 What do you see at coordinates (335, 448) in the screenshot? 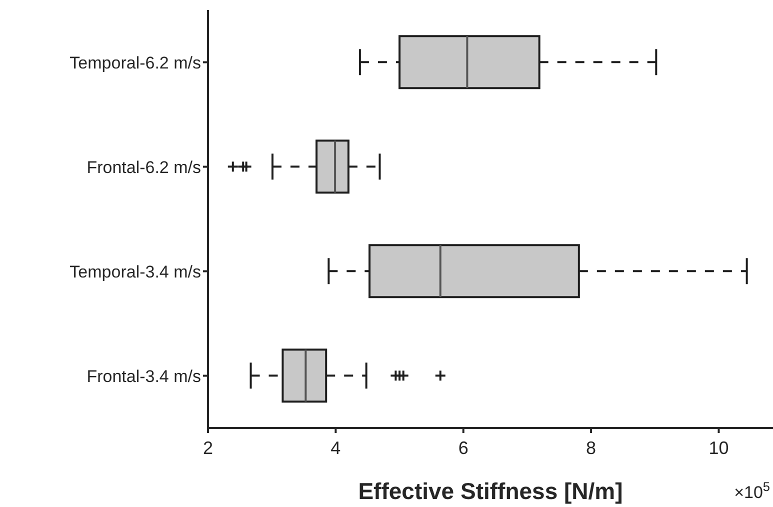
I see `x-tick-label: 4` at bounding box center [335, 448].